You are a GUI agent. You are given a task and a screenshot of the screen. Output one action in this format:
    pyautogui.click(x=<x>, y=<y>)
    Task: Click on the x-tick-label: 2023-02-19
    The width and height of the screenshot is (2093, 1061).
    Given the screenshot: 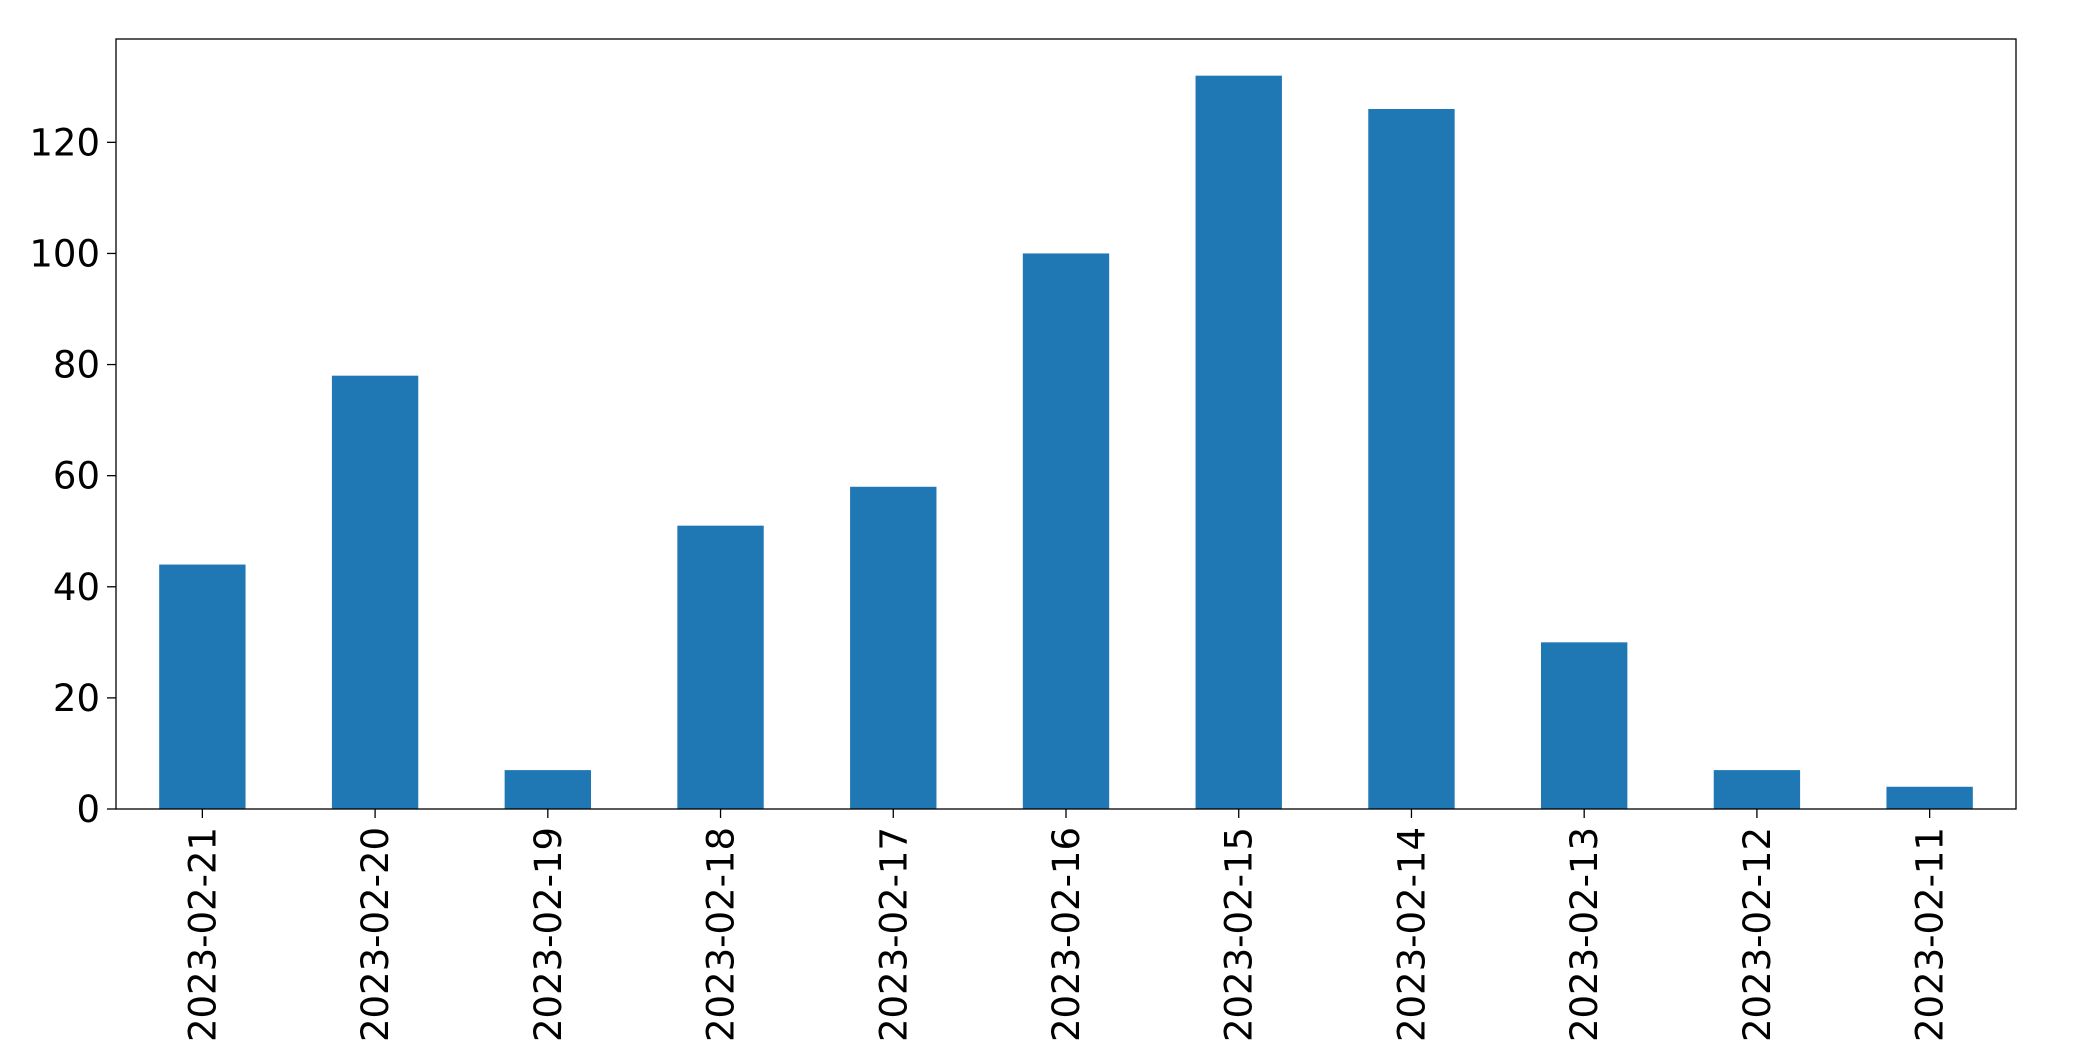 What is the action you would take?
    pyautogui.click(x=548, y=934)
    